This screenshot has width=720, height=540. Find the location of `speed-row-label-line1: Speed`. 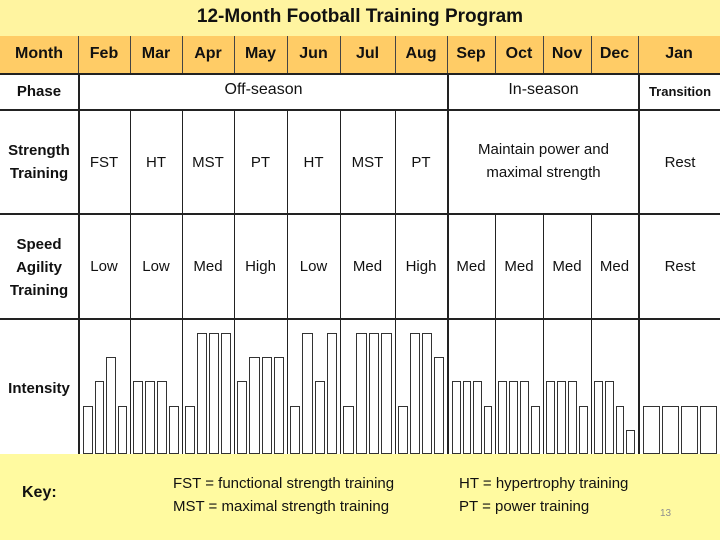

speed-row-label-line1: Speed is located at coordinates (39, 244).